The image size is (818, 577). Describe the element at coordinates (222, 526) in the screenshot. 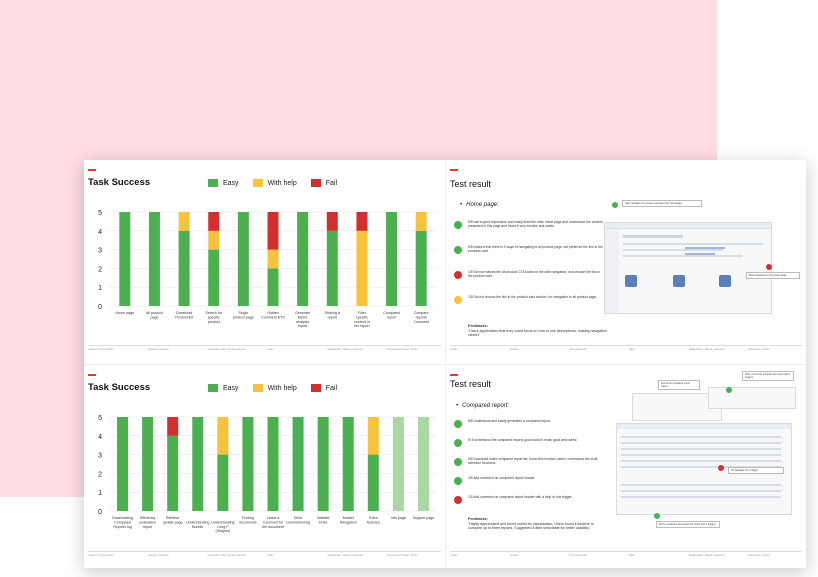

I see `x-tick-label: Understanding Long F (Shapes)` at that location.